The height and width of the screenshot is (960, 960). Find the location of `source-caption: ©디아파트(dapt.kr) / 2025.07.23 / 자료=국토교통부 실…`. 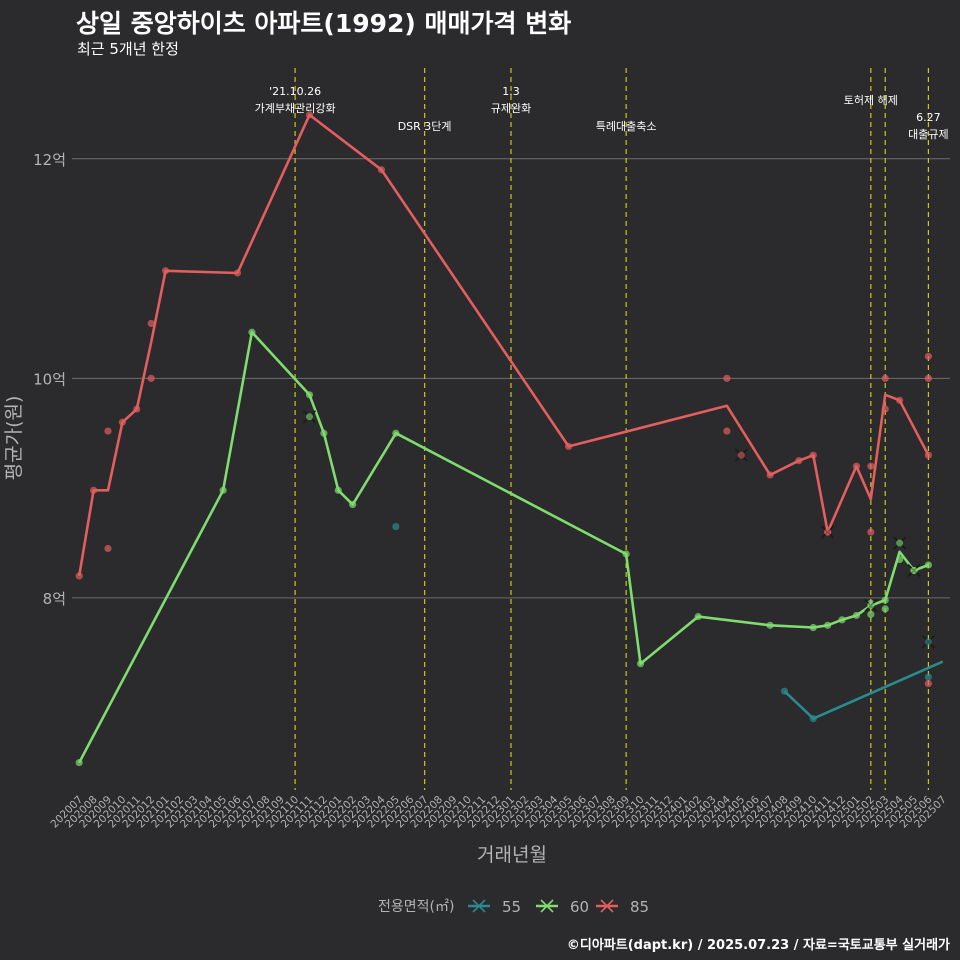

source-caption: ©디아파트(dapt.kr) / 2025.07.23 / 자료=국토교통부 실… is located at coordinates (758, 945).